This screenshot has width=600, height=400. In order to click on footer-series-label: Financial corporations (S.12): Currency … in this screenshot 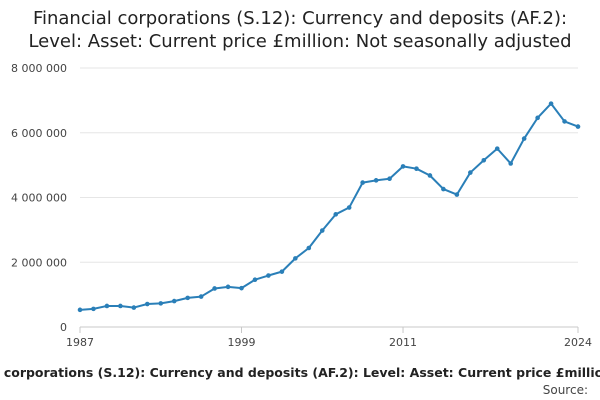, I will do `click(300, 372)`.